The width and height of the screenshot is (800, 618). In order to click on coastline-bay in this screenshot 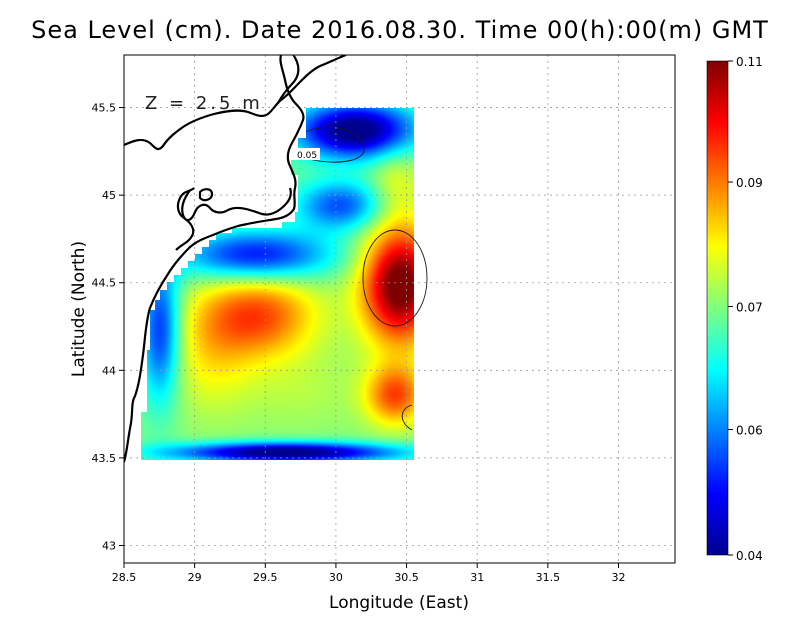, I will do `click(185, 219)`.